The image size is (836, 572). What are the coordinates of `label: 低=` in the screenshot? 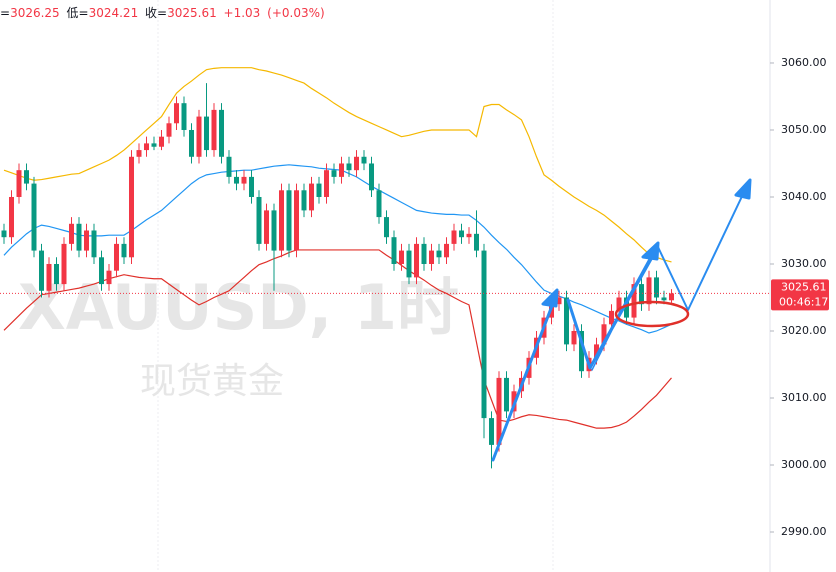 It's located at (78, 13).